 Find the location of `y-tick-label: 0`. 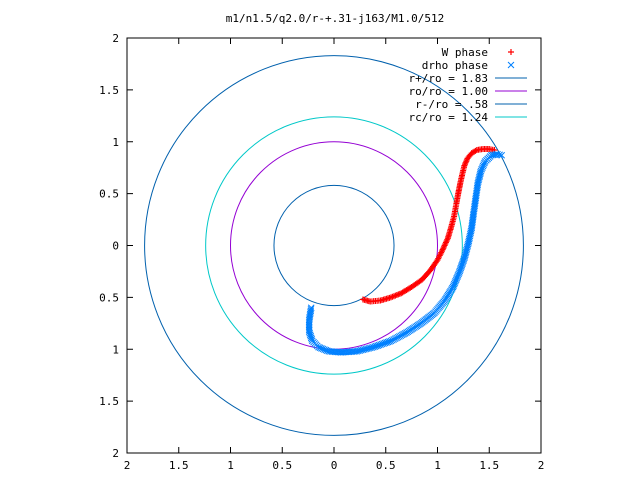

y-tick-label: 0 is located at coordinates (115, 246).